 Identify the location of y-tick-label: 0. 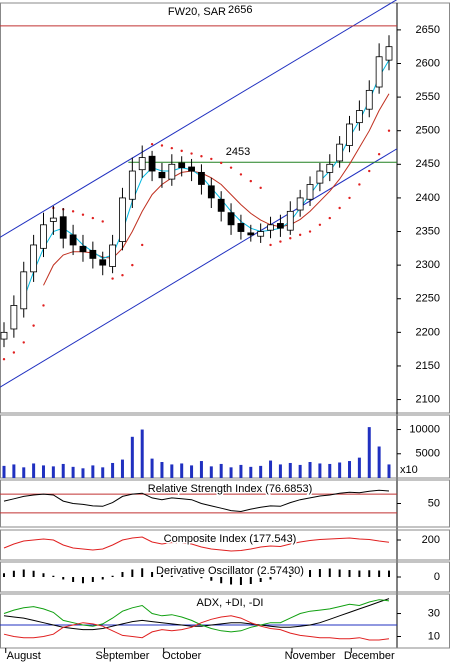
(437, 577).